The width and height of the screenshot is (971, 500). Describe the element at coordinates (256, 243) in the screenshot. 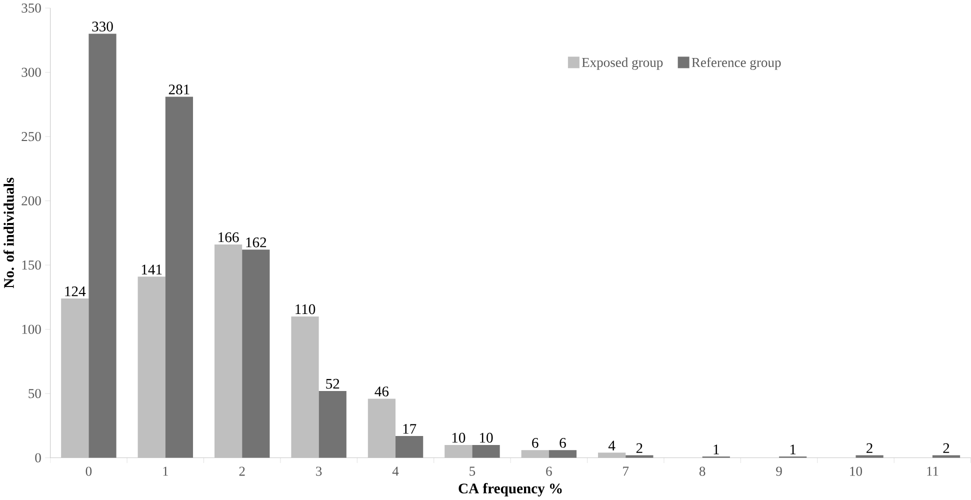

I see `data-label: 162` at that location.